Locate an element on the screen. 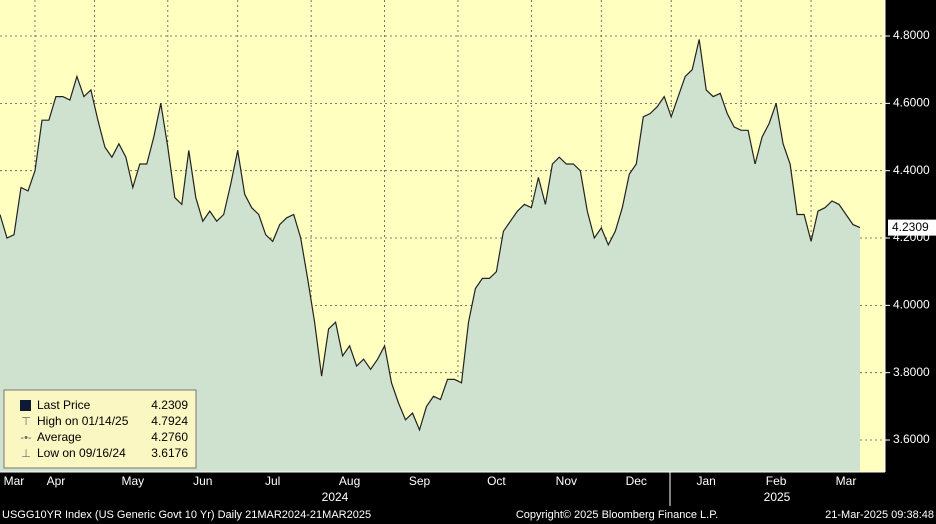 This screenshot has width=936, height=524. y-tick-label: 3.8000 is located at coordinates (911, 372).